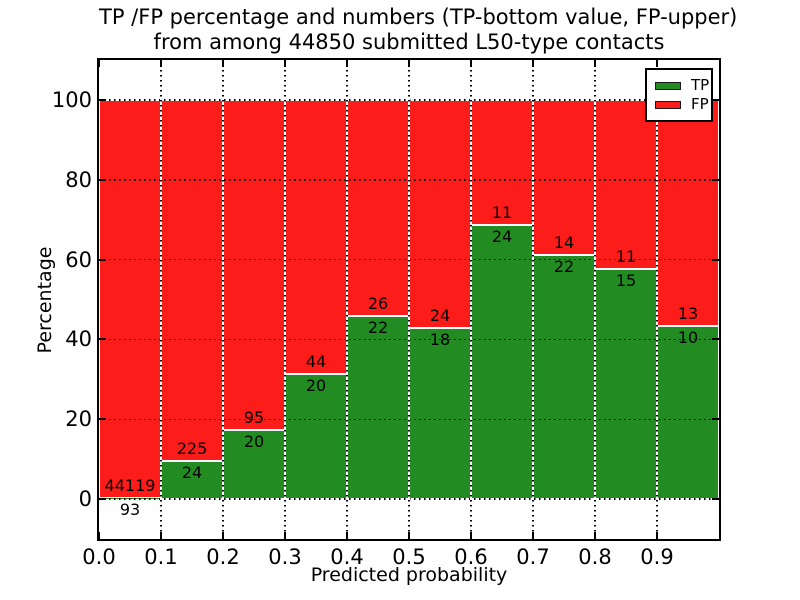 Image resolution: width=800 pixels, height=600 pixels. What do you see at coordinates (78, 179) in the screenshot?
I see `y-tick-label: 80` at bounding box center [78, 179].